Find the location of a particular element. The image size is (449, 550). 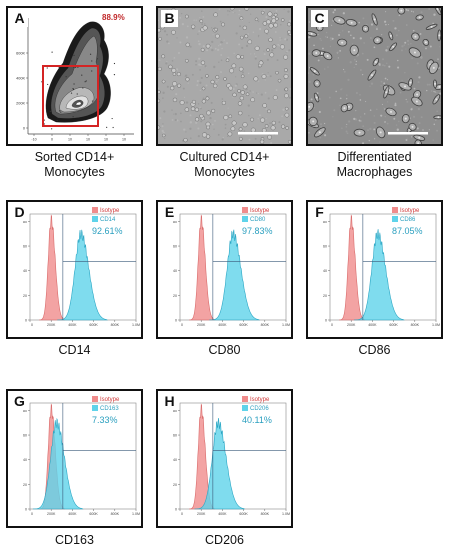

panel-c-micrograph: C is located at coordinates (374, 76).